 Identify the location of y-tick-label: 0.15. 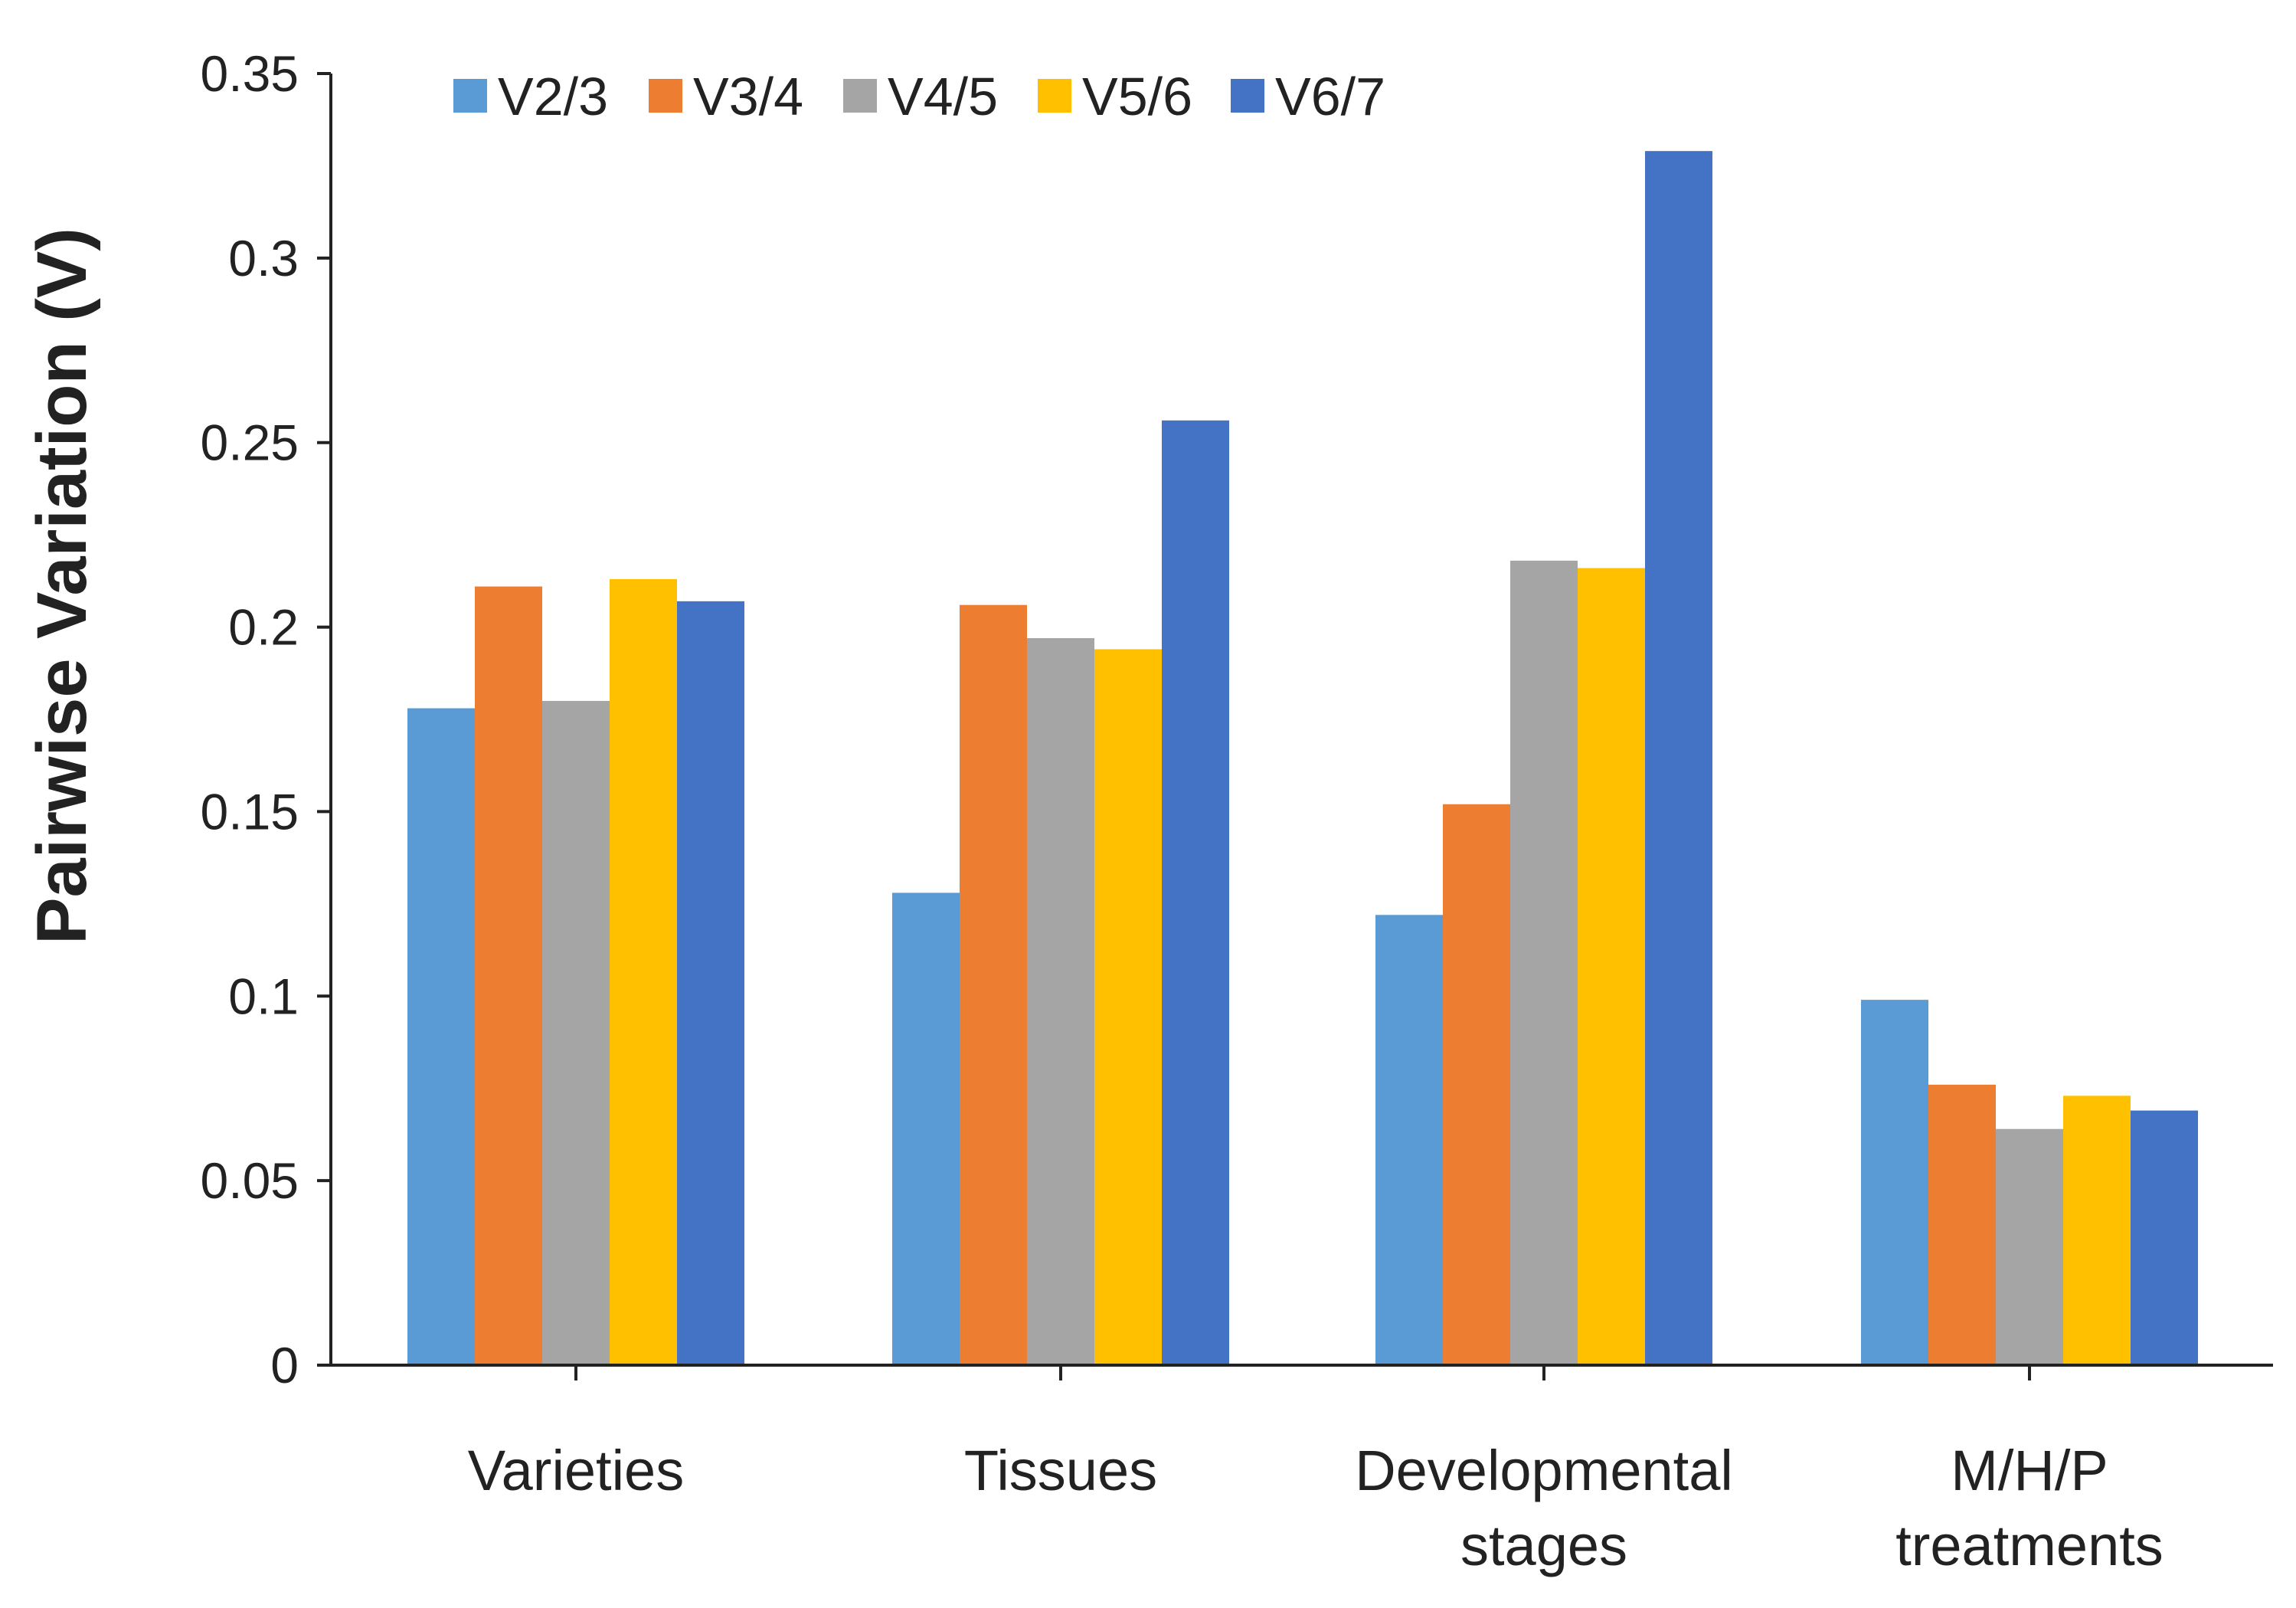
(250, 812).